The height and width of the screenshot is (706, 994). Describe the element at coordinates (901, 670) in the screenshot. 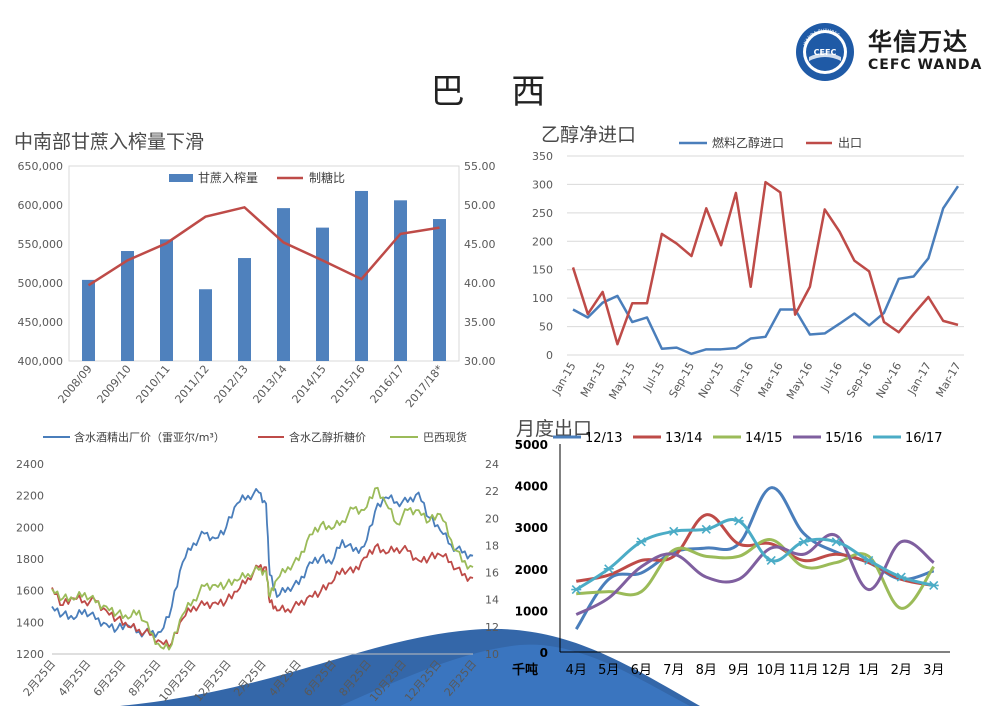

I see `x-tick-label: 2月` at that location.